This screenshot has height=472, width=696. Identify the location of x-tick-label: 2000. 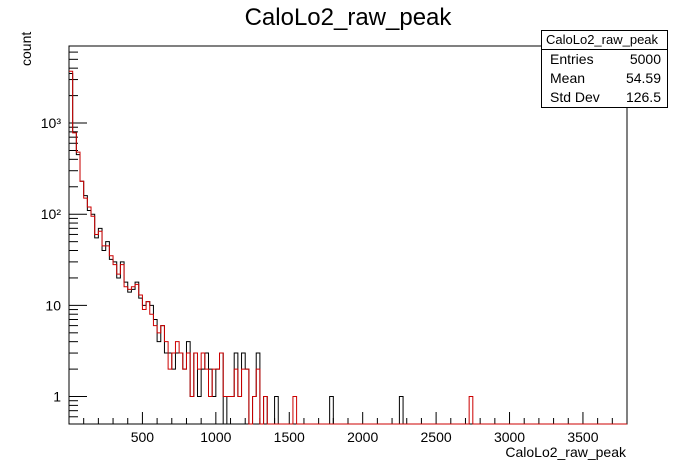
(362, 437).